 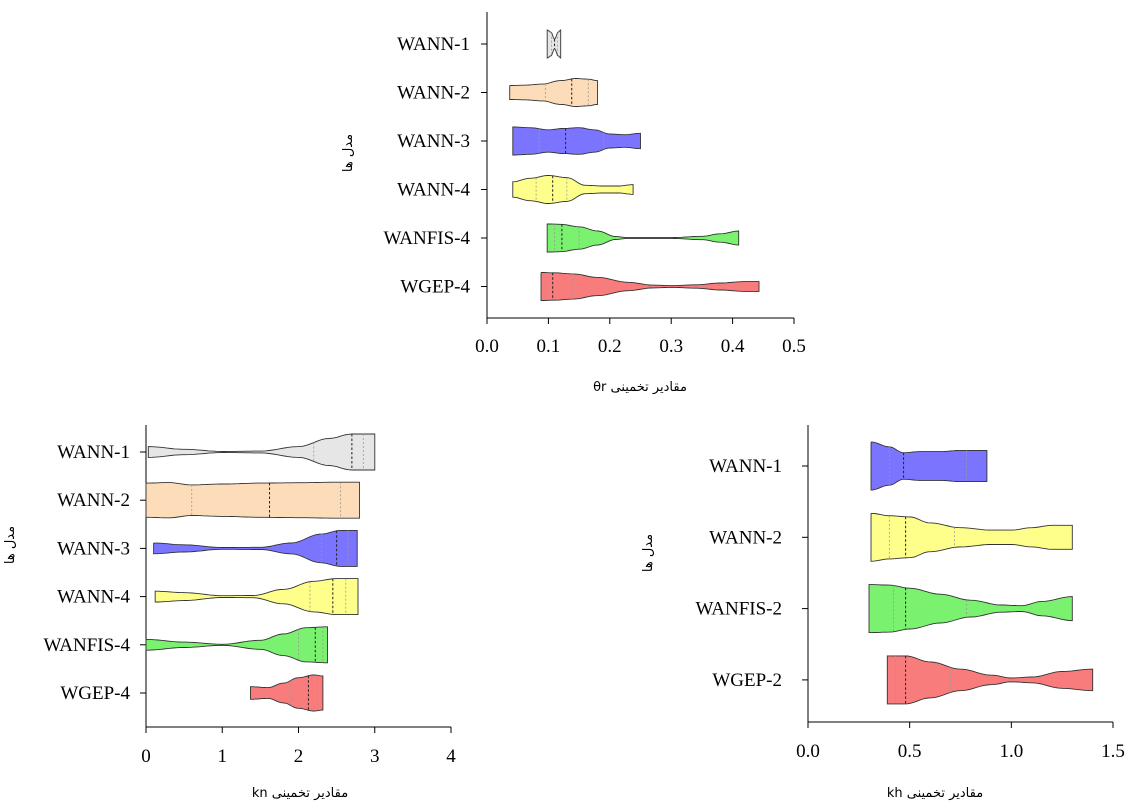 What do you see at coordinates (375, 756) in the screenshot?
I see `x-tick-label: 3` at bounding box center [375, 756].